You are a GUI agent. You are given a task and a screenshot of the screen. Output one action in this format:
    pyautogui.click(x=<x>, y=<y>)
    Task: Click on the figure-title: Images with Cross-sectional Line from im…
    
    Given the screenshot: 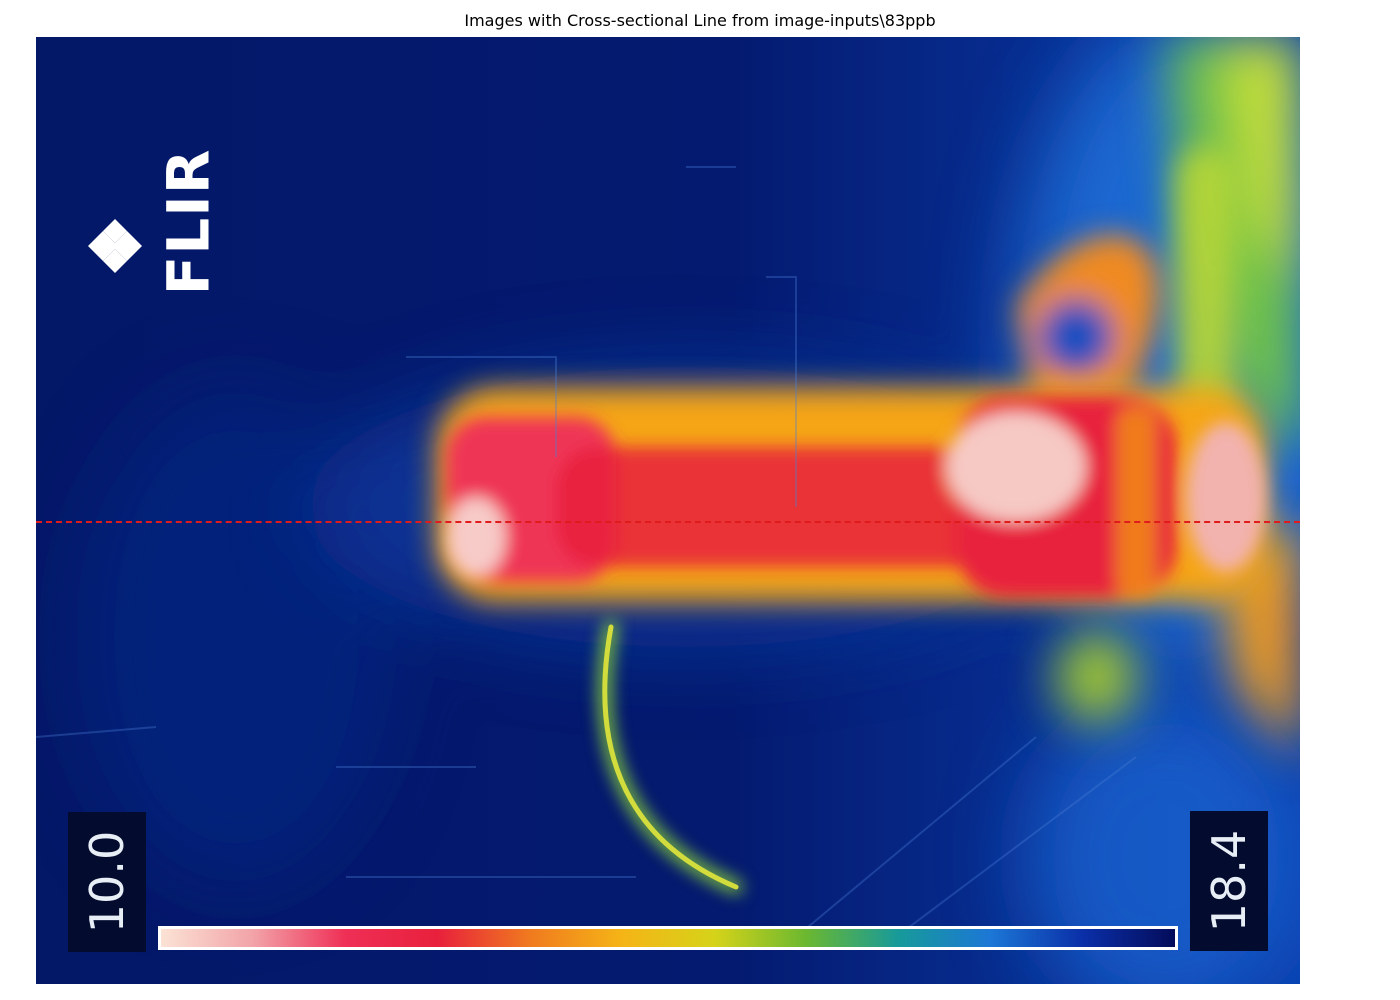 What is the action you would take?
    pyautogui.click(x=700, y=20)
    